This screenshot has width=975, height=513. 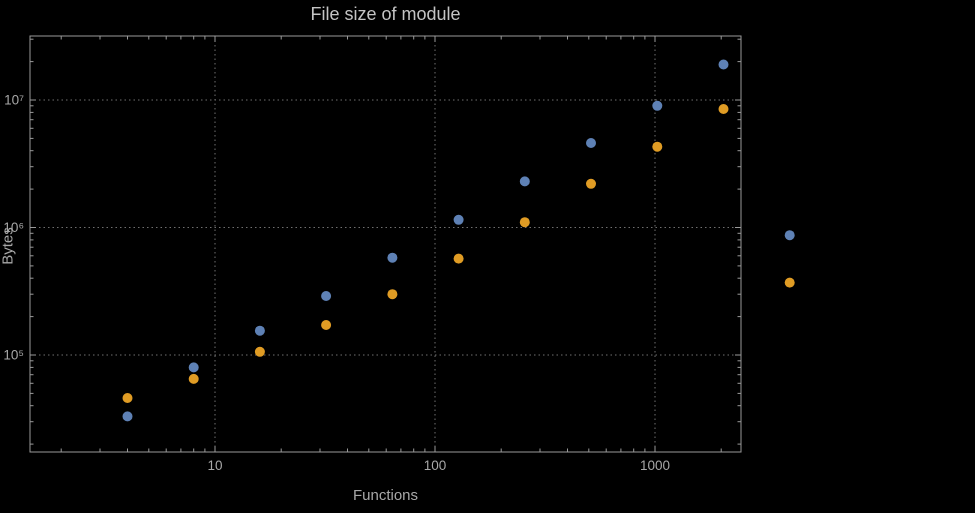 What do you see at coordinates (435, 465) in the screenshot?
I see `x-tick-label: 100` at bounding box center [435, 465].